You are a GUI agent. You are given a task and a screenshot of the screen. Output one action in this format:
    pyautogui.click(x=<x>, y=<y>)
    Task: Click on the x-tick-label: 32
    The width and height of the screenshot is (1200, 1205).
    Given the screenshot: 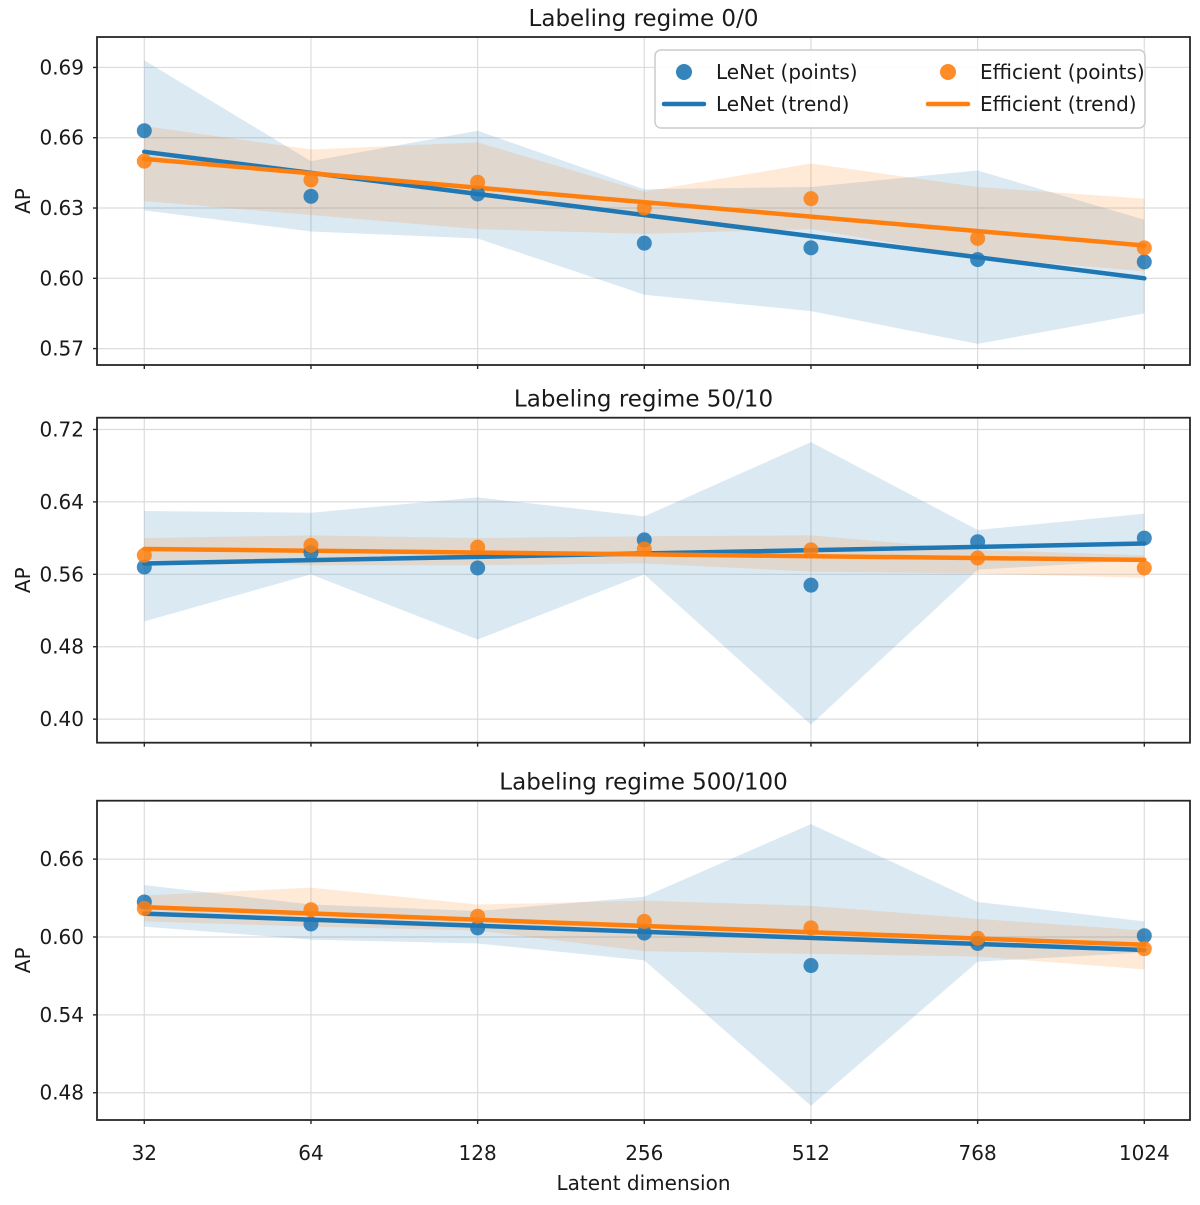 What is the action you would take?
    pyautogui.click(x=144, y=1153)
    